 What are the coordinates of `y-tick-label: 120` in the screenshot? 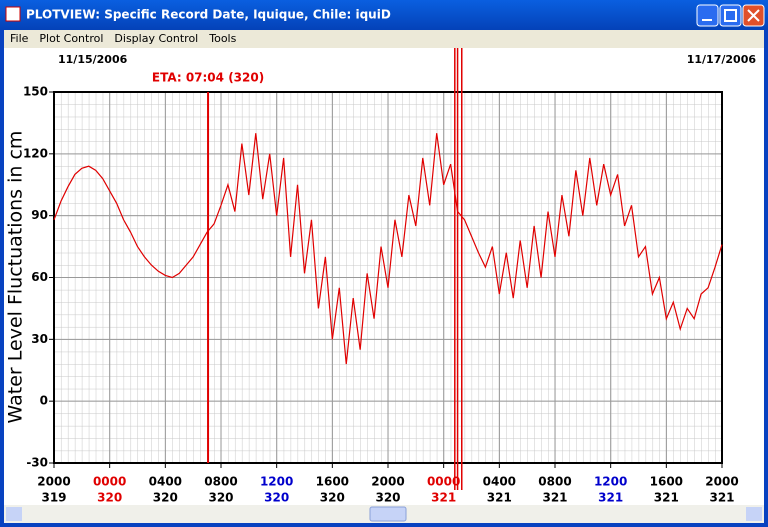 It's located at (35, 153).